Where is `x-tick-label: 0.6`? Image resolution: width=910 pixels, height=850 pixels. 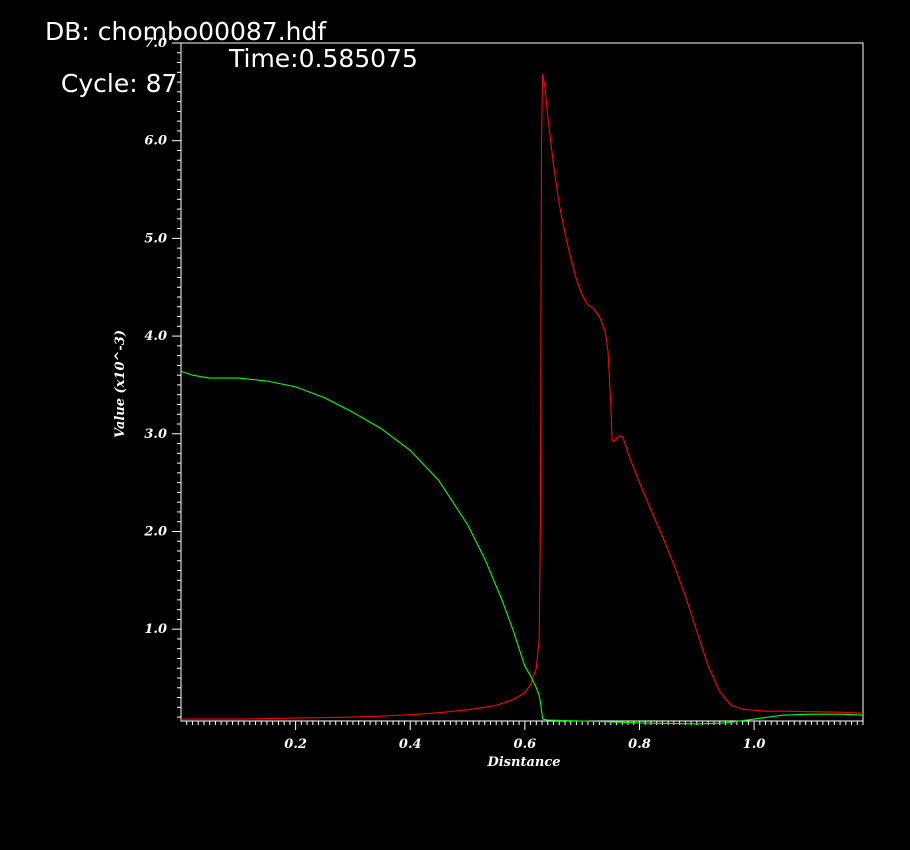 x-tick-label: 0.6 is located at coordinates (525, 744).